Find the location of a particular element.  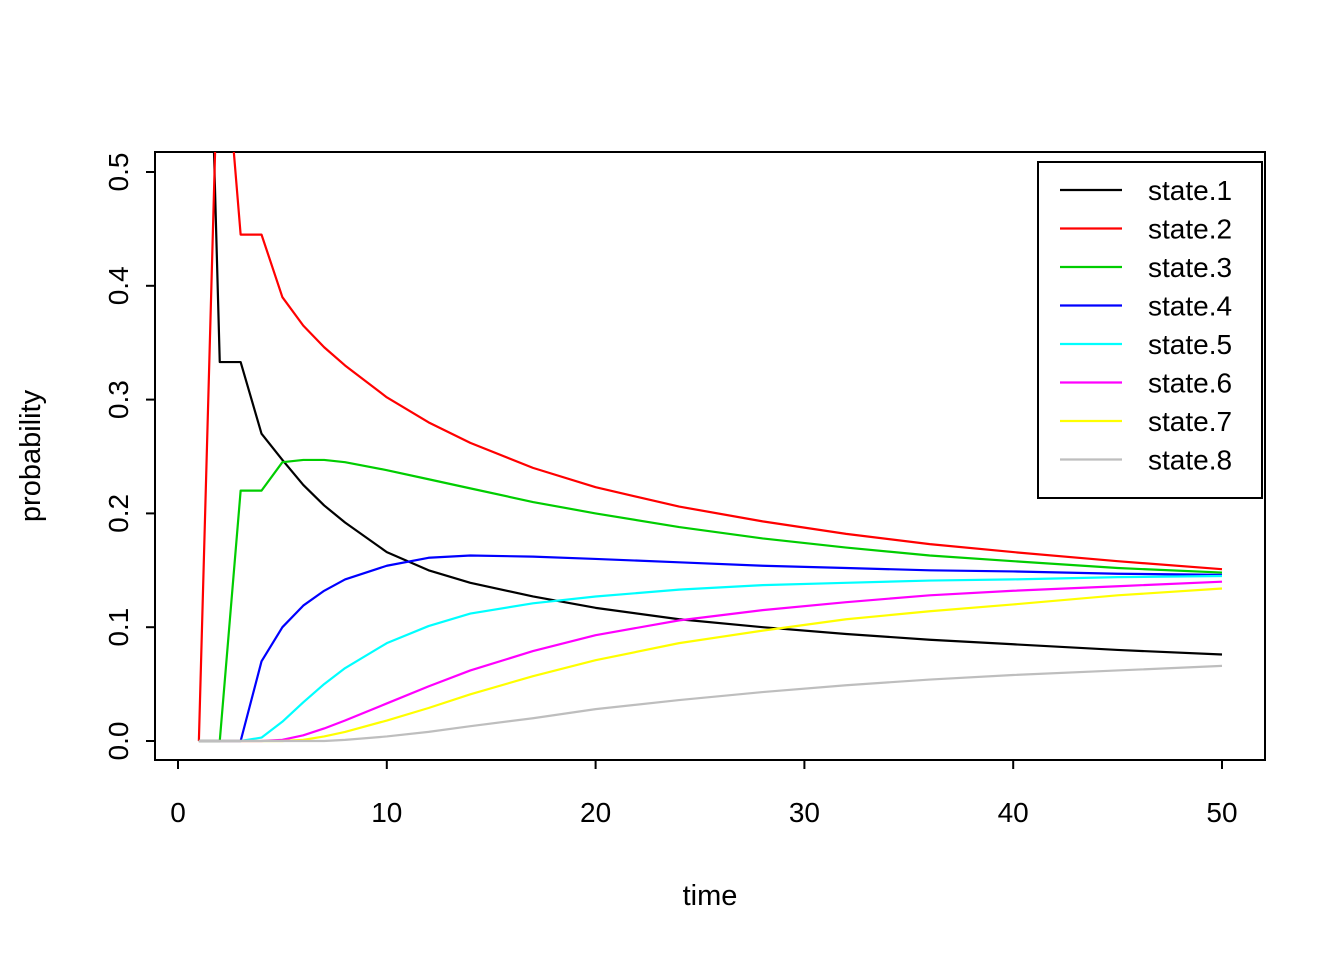

legend-item-state.4: state.4 is located at coordinates (1146, 306).